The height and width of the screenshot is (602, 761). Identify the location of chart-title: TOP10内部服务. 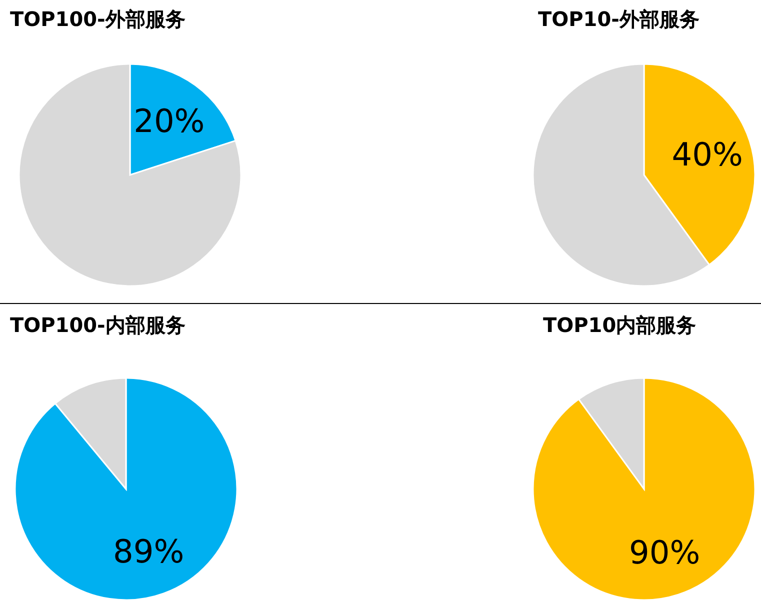
(619, 325).